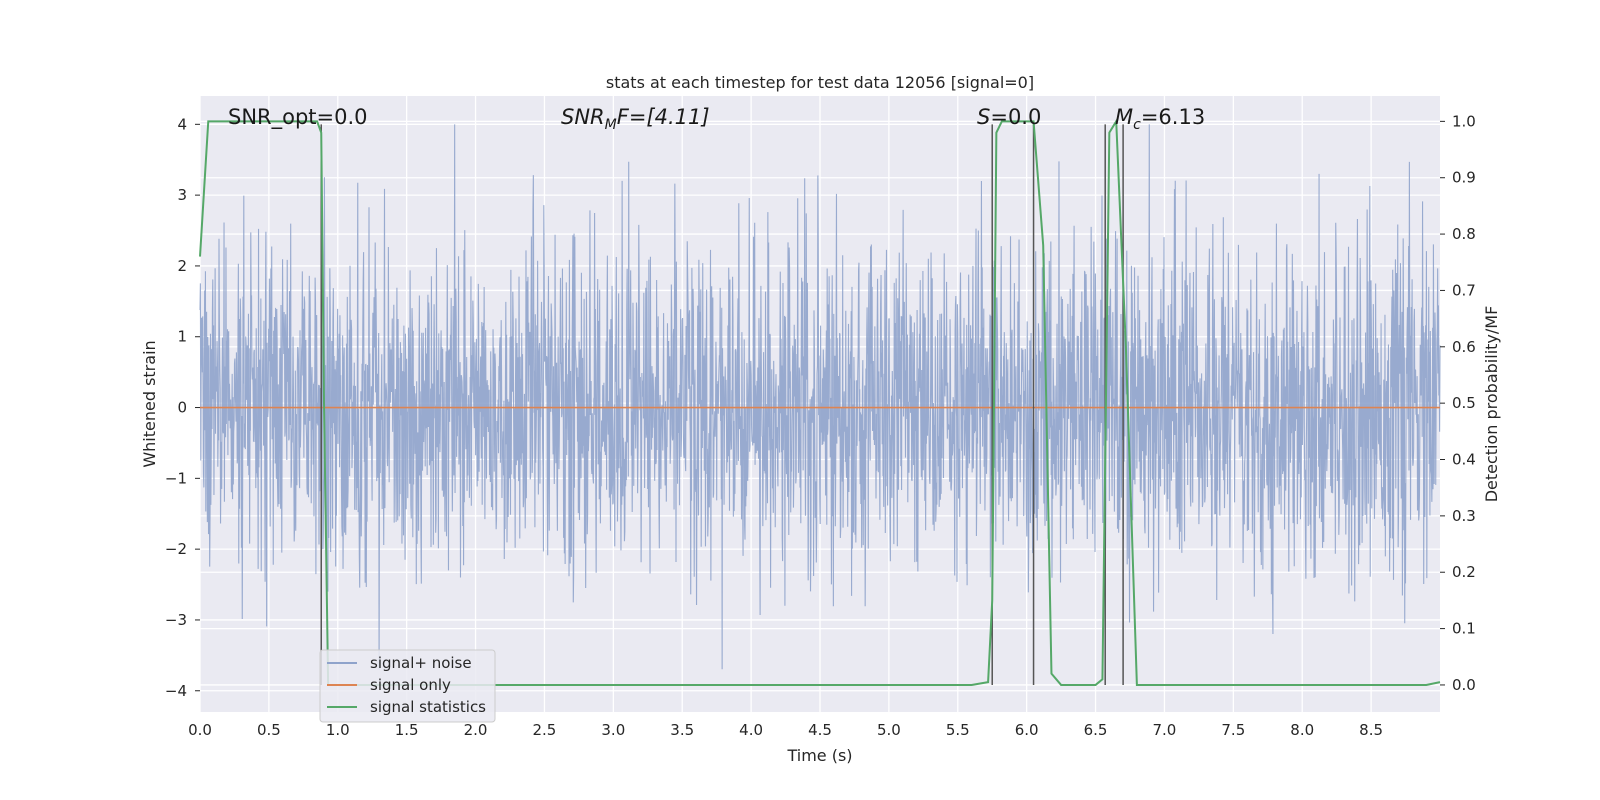 This screenshot has width=1600, height=800. Describe the element at coordinates (1491, 404) in the screenshot. I see `y-axis-right-label: Detection probability/MF` at that location.